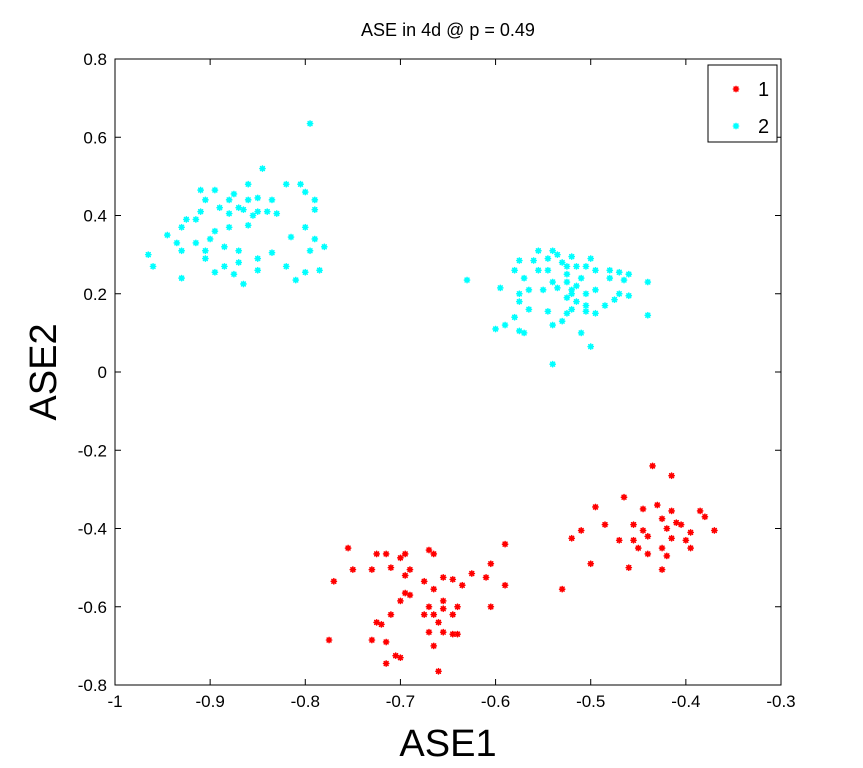  Describe the element at coordinates (209, 701) in the screenshot. I see `x-tick-label: -0.9` at that location.